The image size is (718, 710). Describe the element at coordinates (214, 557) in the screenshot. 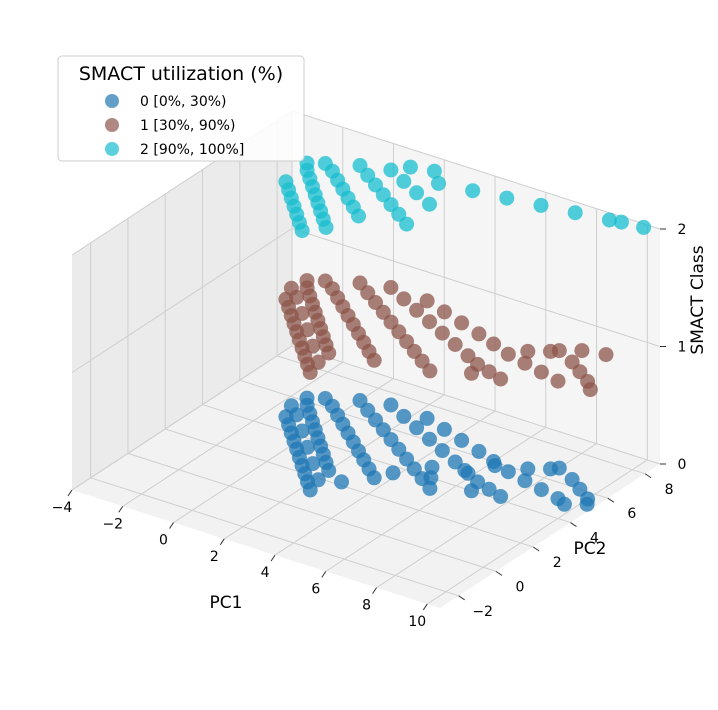

I see `x-tick-label: 2` at that location.